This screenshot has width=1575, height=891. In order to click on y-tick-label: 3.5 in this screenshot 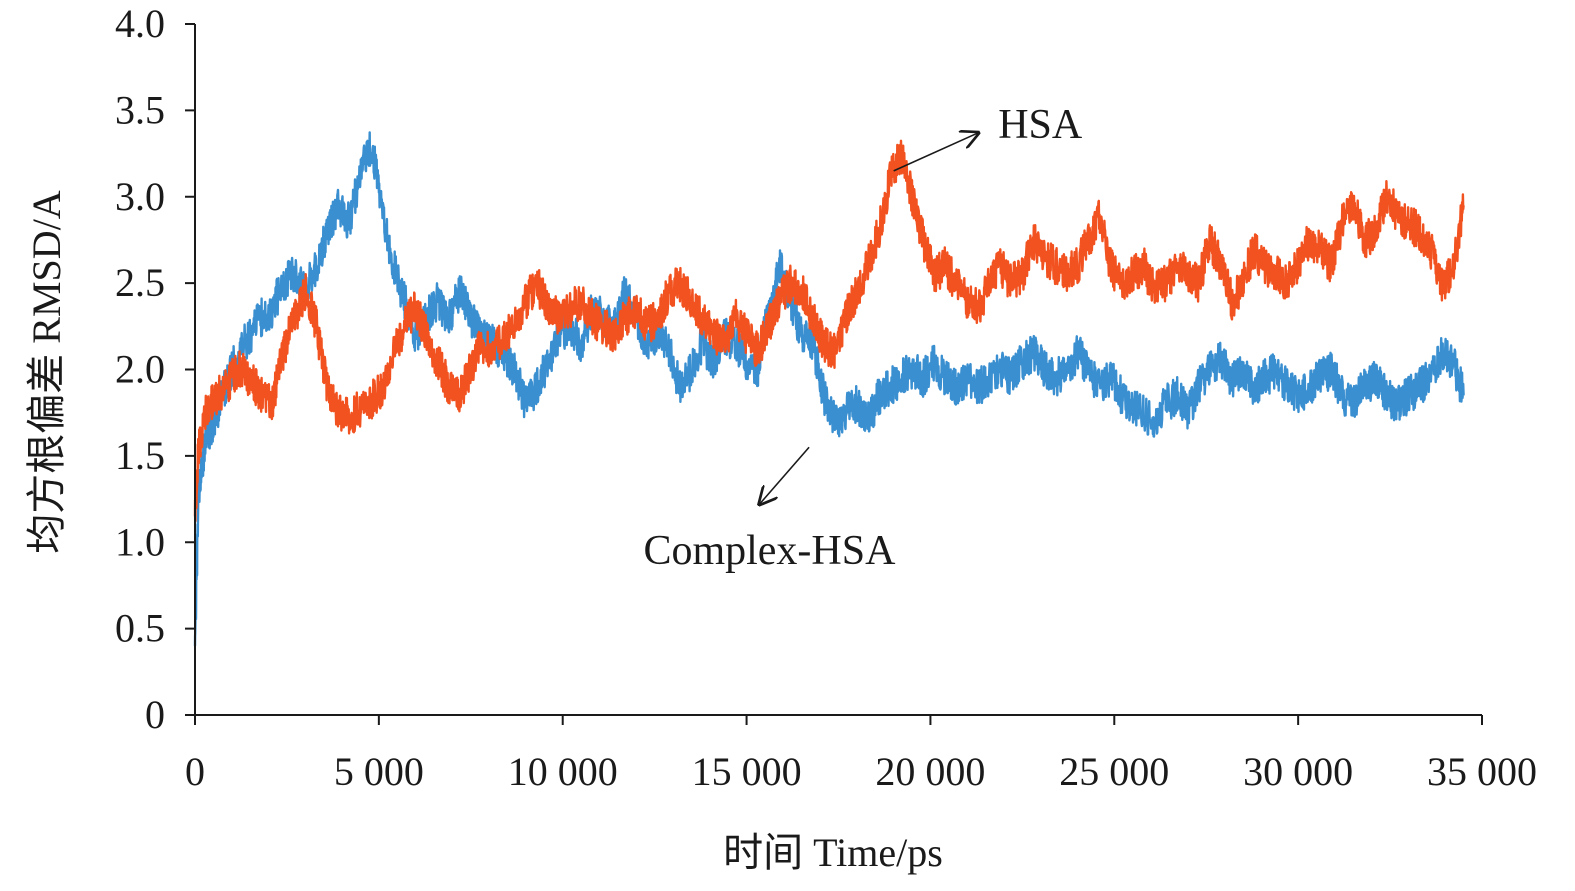, I will do `click(140, 109)`.